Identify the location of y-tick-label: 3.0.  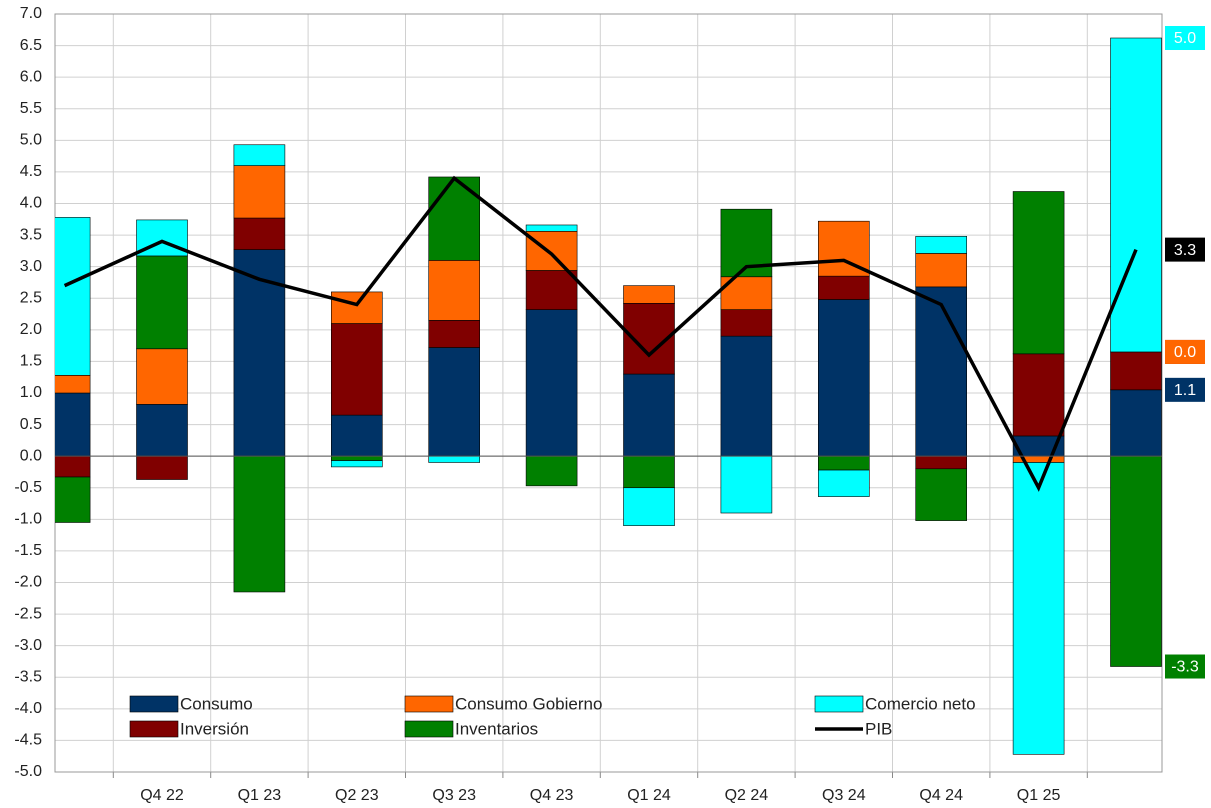
(31, 266).